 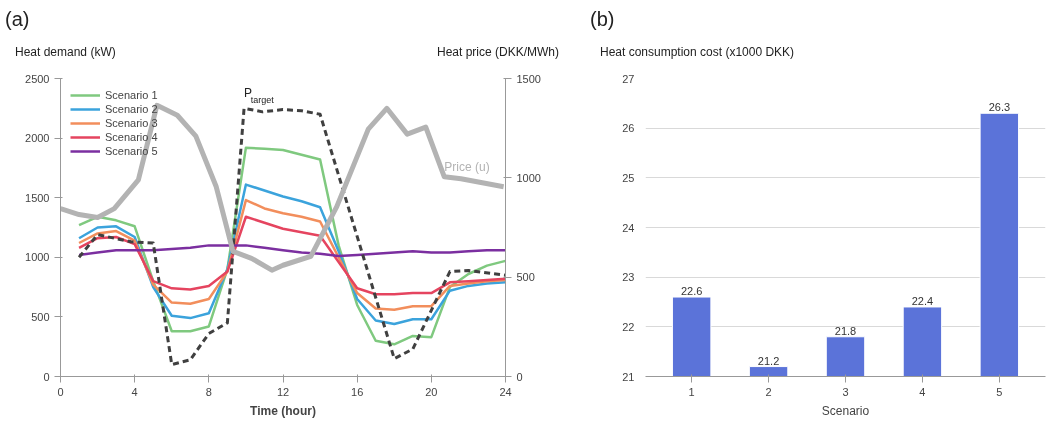 I want to click on data-label: 22.6, so click(x=691, y=290).